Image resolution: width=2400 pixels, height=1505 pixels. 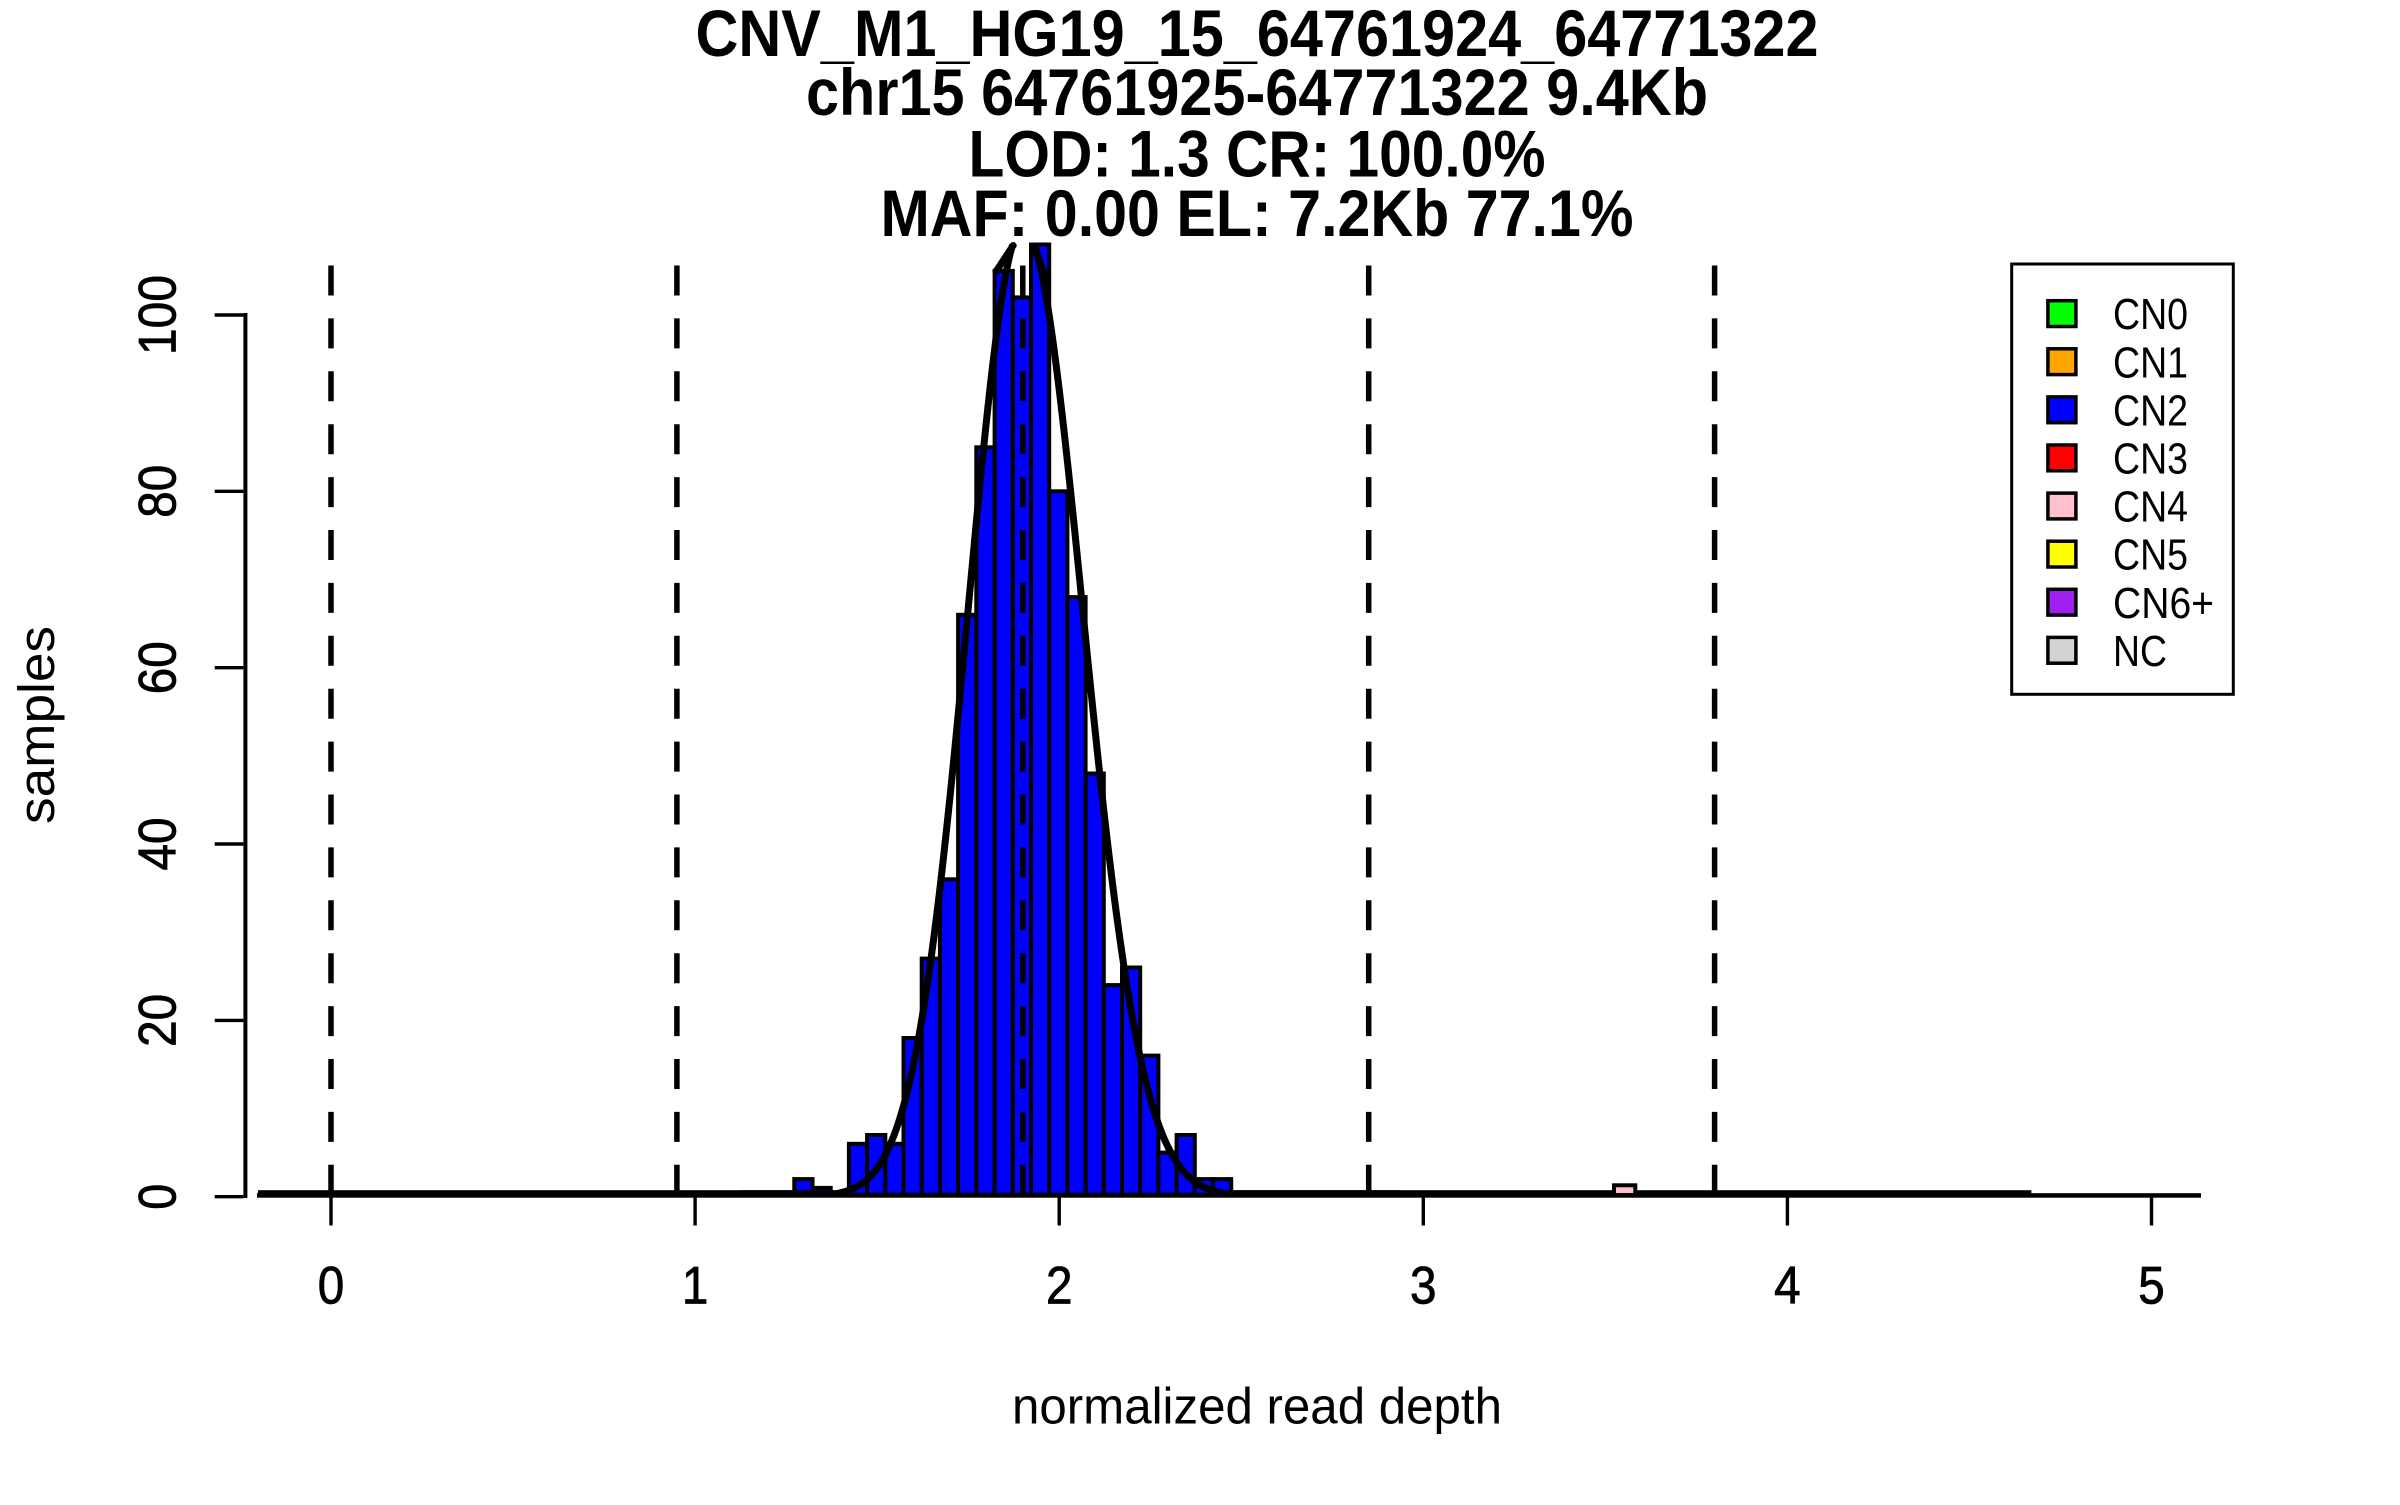 I want to click on svg-text: 5, so click(x=2151, y=1286).